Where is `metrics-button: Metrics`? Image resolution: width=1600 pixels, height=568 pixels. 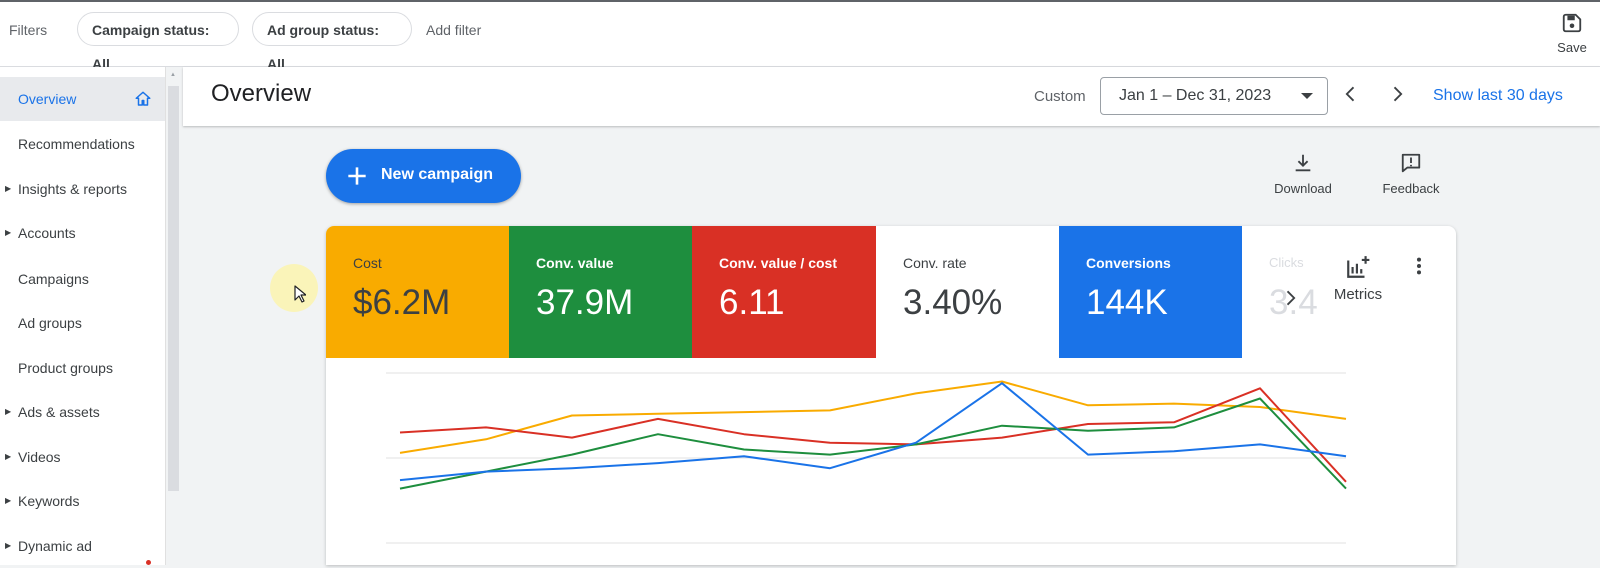 metrics-button: Metrics is located at coordinates (1358, 278).